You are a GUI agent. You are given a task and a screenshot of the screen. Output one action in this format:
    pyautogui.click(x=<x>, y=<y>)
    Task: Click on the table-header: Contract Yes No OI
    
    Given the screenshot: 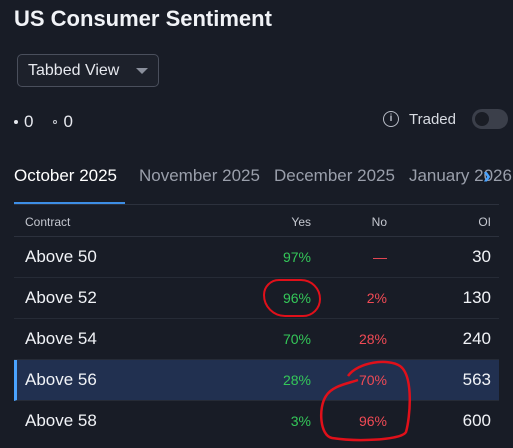 What is the action you would take?
    pyautogui.click(x=256, y=223)
    